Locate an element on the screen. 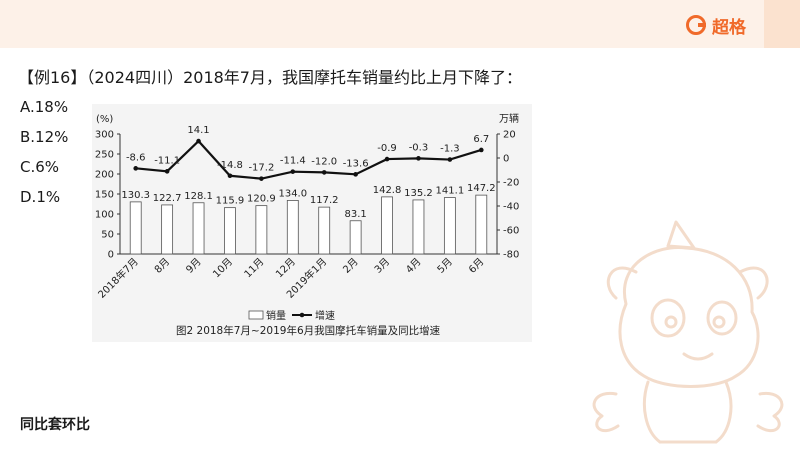  growth-value-label: -17.2 is located at coordinates (261, 168).